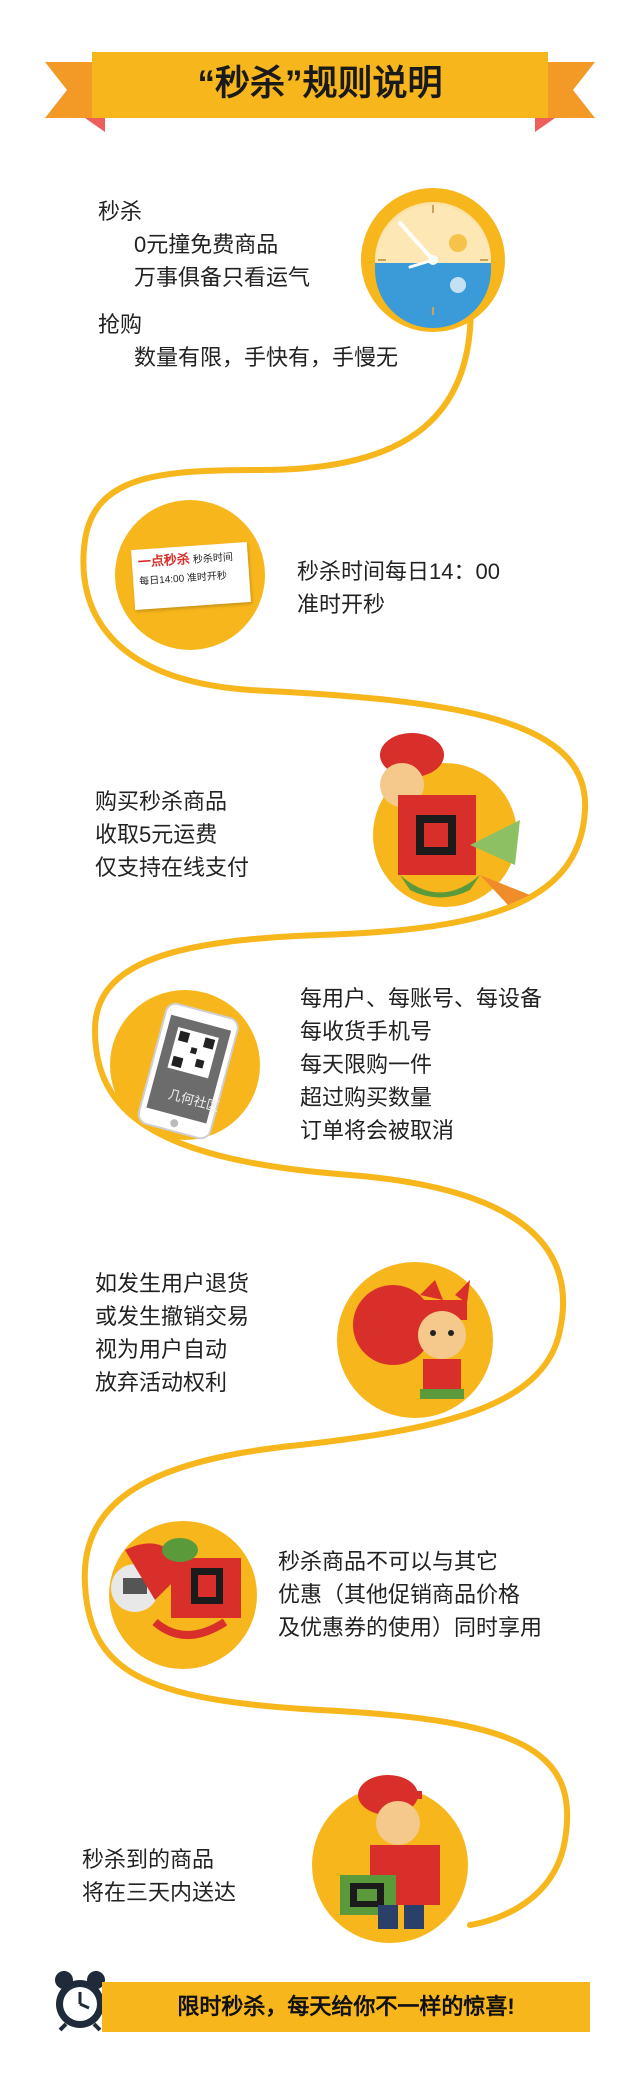 Image resolution: width=640 pixels, height=2078 pixels. Describe the element at coordinates (159, 1892) in the screenshot. I see `delivery-line: 将在三天内送达` at that location.